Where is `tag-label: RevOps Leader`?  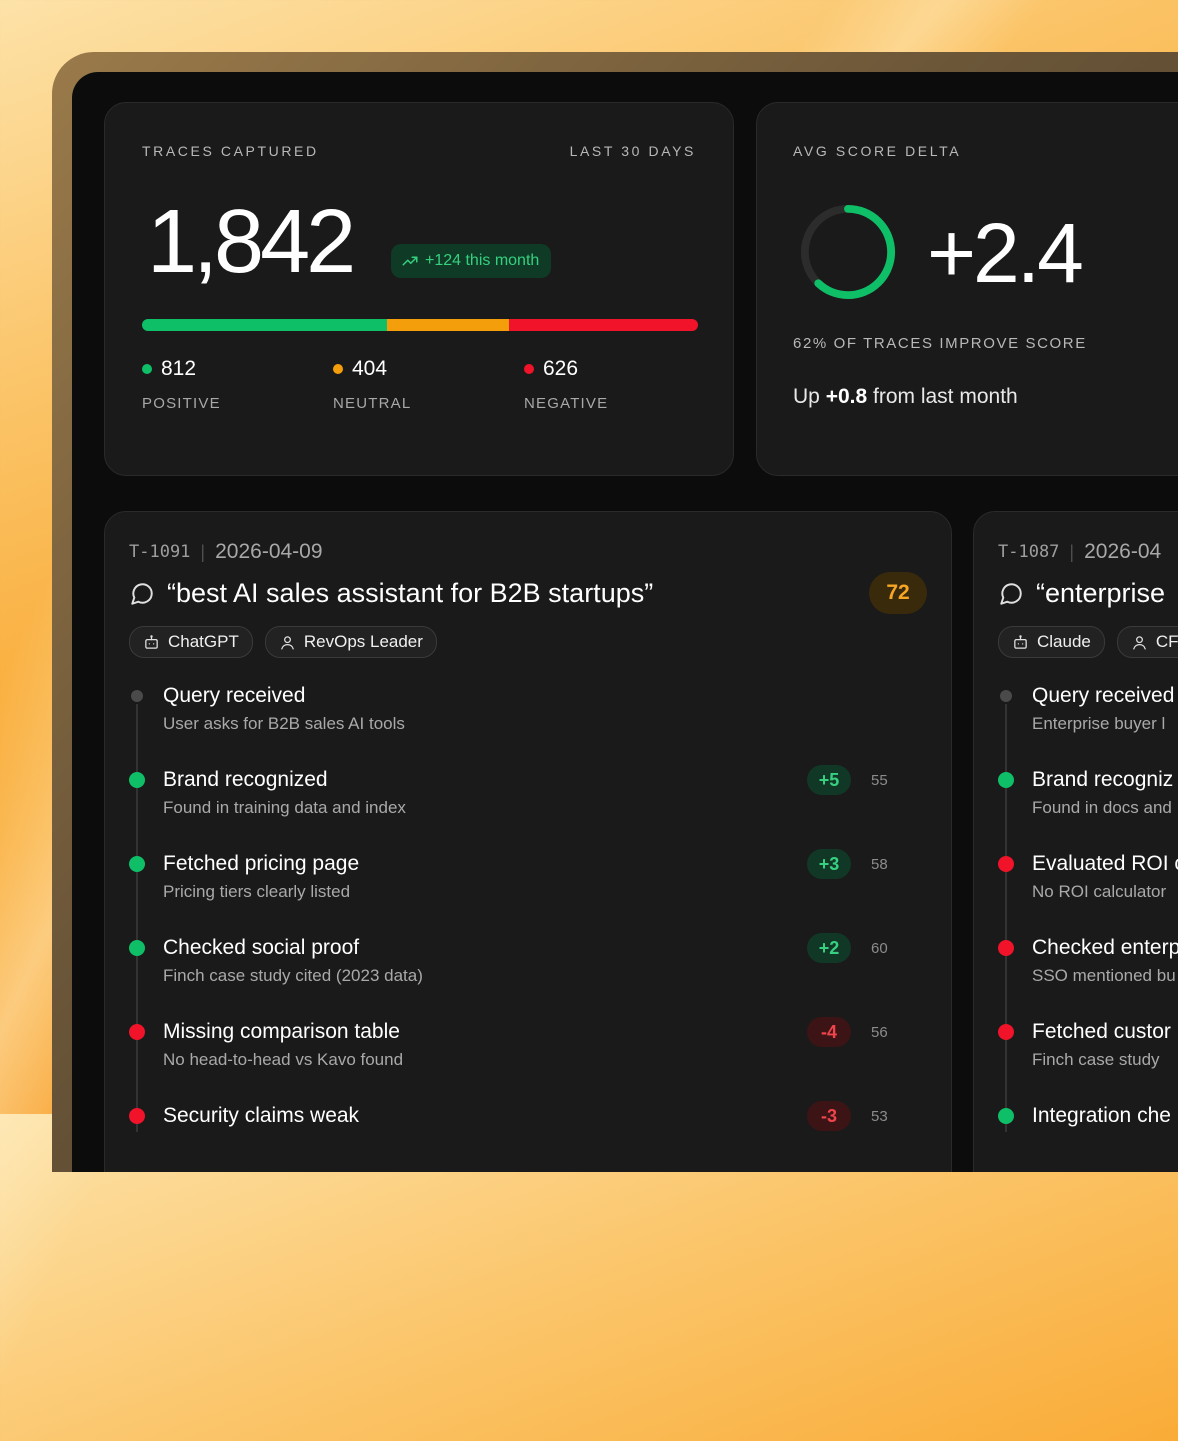
tag-label: RevOps Leader is located at coordinates (363, 641).